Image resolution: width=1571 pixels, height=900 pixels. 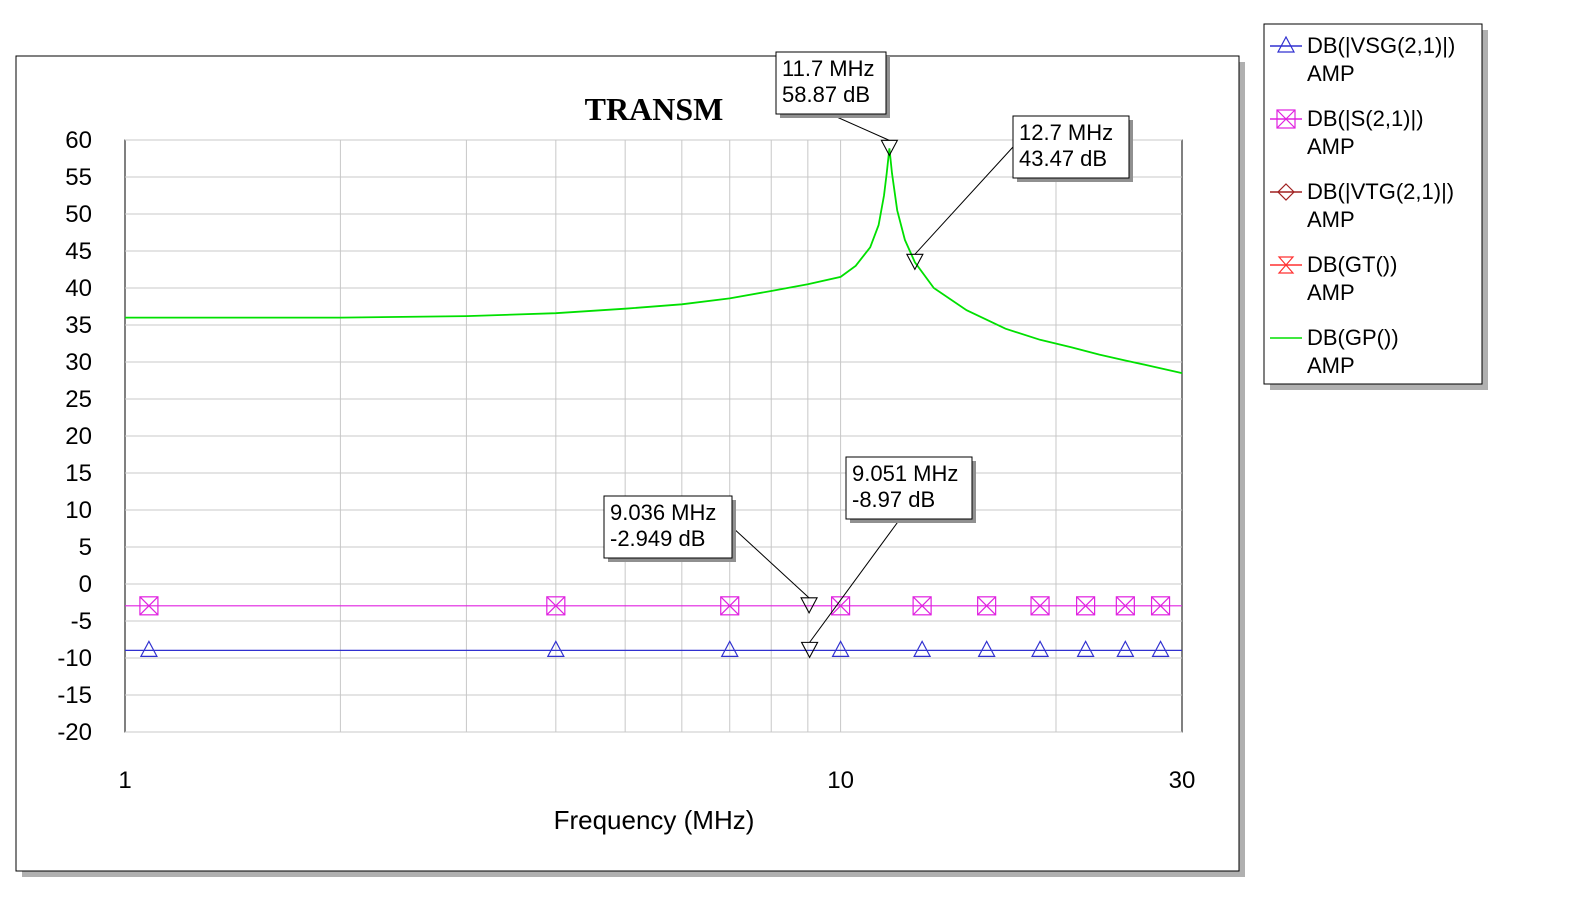 What do you see at coordinates (78, 399) in the screenshot?
I see `y-tick-label: 25` at bounding box center [78, 399].